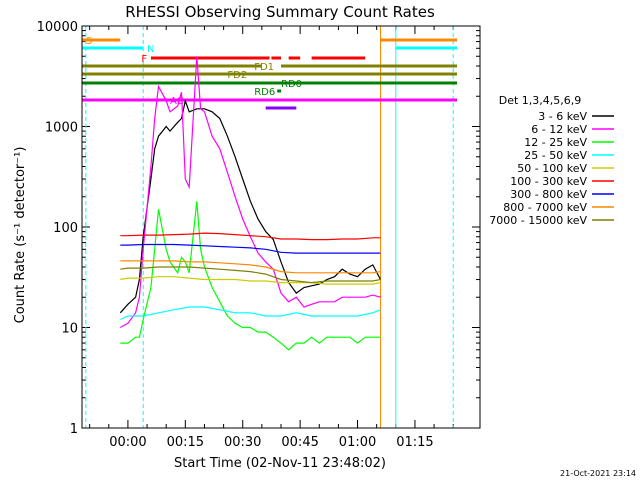 The height and width of the screenshot is (480, 640). I want to click on legend-label: 25 - 50 keV, so click(555, 155).